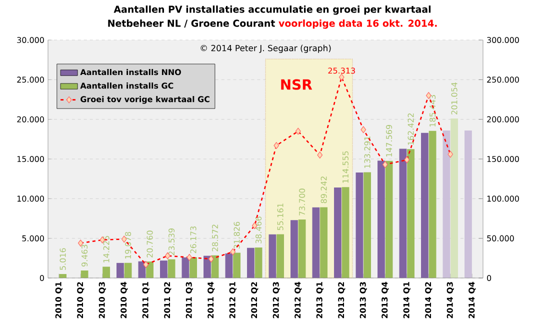 The height and width of the screenshot is (332, 545). I want to click on band-label: NSR, so click(296, 84).